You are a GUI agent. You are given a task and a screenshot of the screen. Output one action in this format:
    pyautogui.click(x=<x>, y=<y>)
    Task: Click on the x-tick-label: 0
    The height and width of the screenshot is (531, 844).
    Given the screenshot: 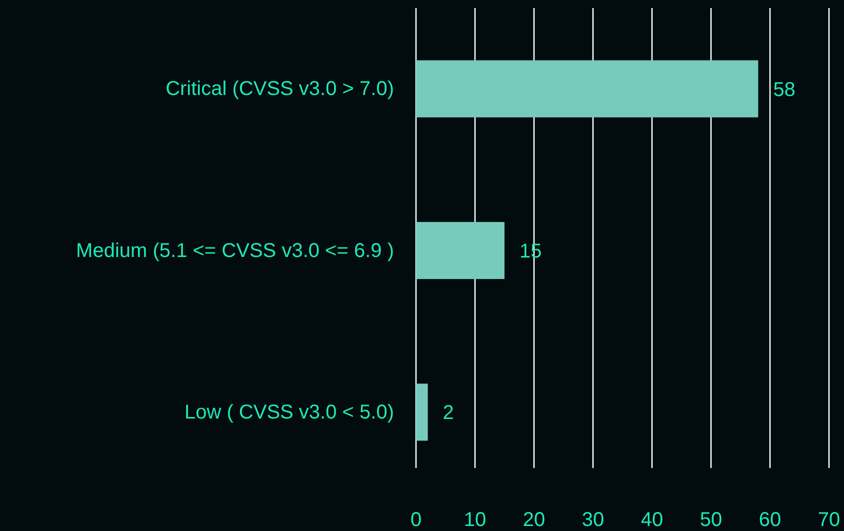 What is the action you would take?
    pyautogui.click(x=416, y=520)
    